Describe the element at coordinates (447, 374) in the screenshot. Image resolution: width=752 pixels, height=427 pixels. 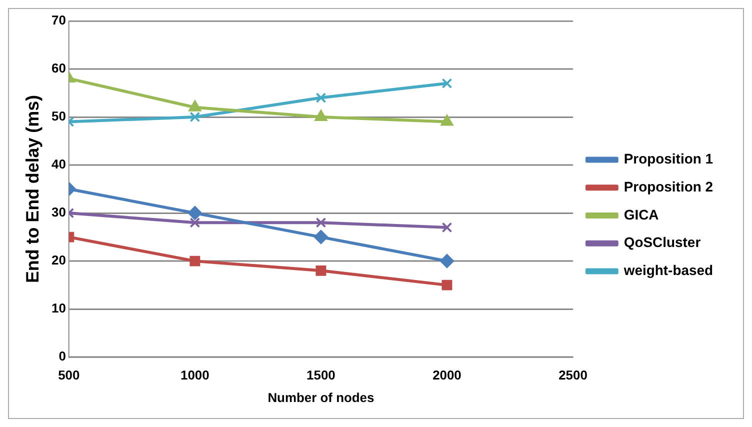
I see `x-tick-label: 2000` at that location.